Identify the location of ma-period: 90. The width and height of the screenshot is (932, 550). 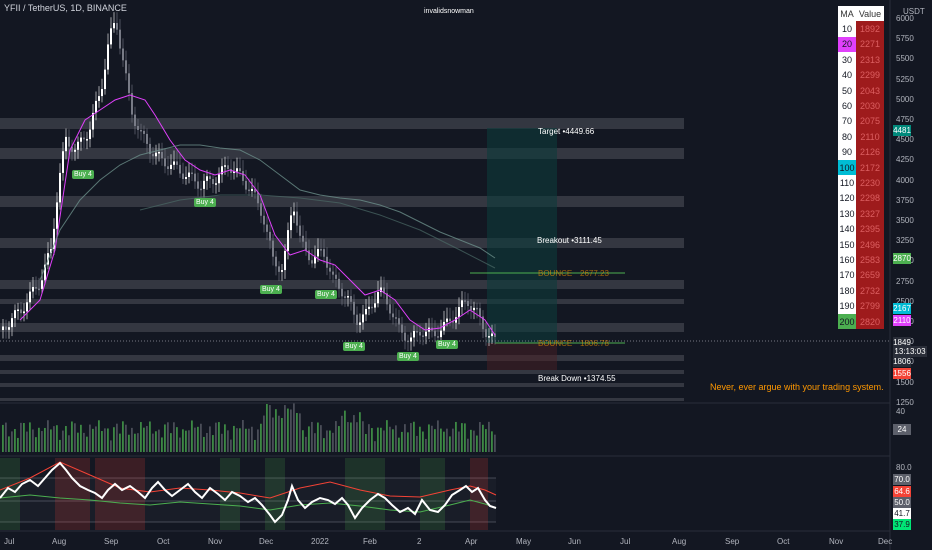
(847, 152).